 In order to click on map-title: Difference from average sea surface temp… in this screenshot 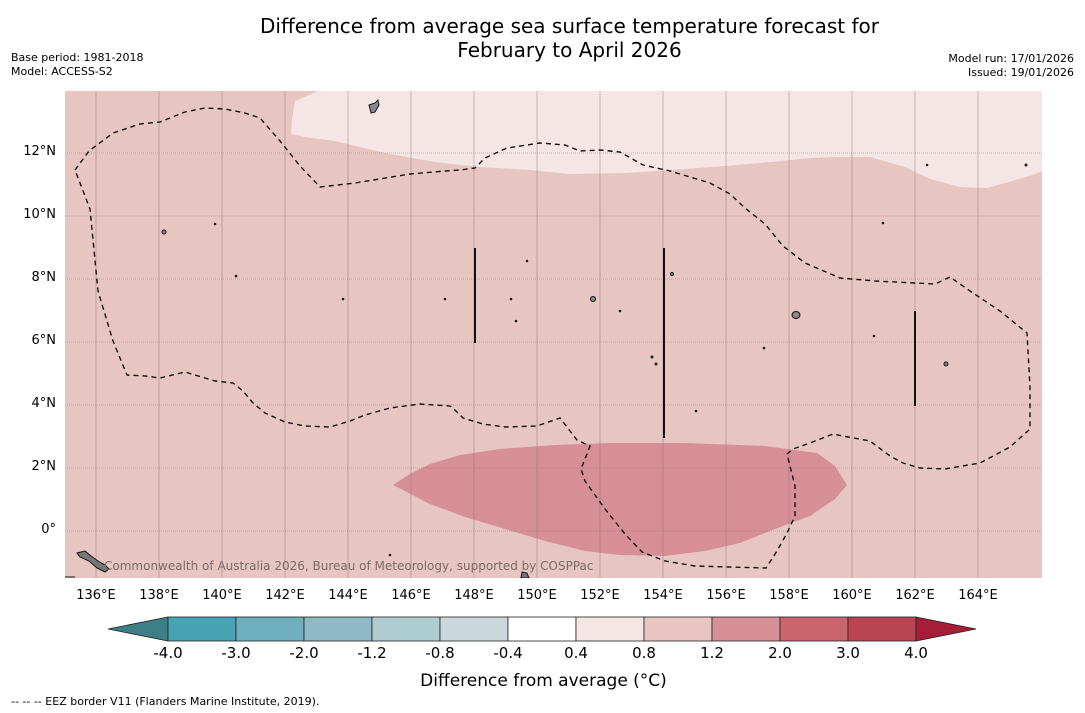, I will do `click(542, 38)`.